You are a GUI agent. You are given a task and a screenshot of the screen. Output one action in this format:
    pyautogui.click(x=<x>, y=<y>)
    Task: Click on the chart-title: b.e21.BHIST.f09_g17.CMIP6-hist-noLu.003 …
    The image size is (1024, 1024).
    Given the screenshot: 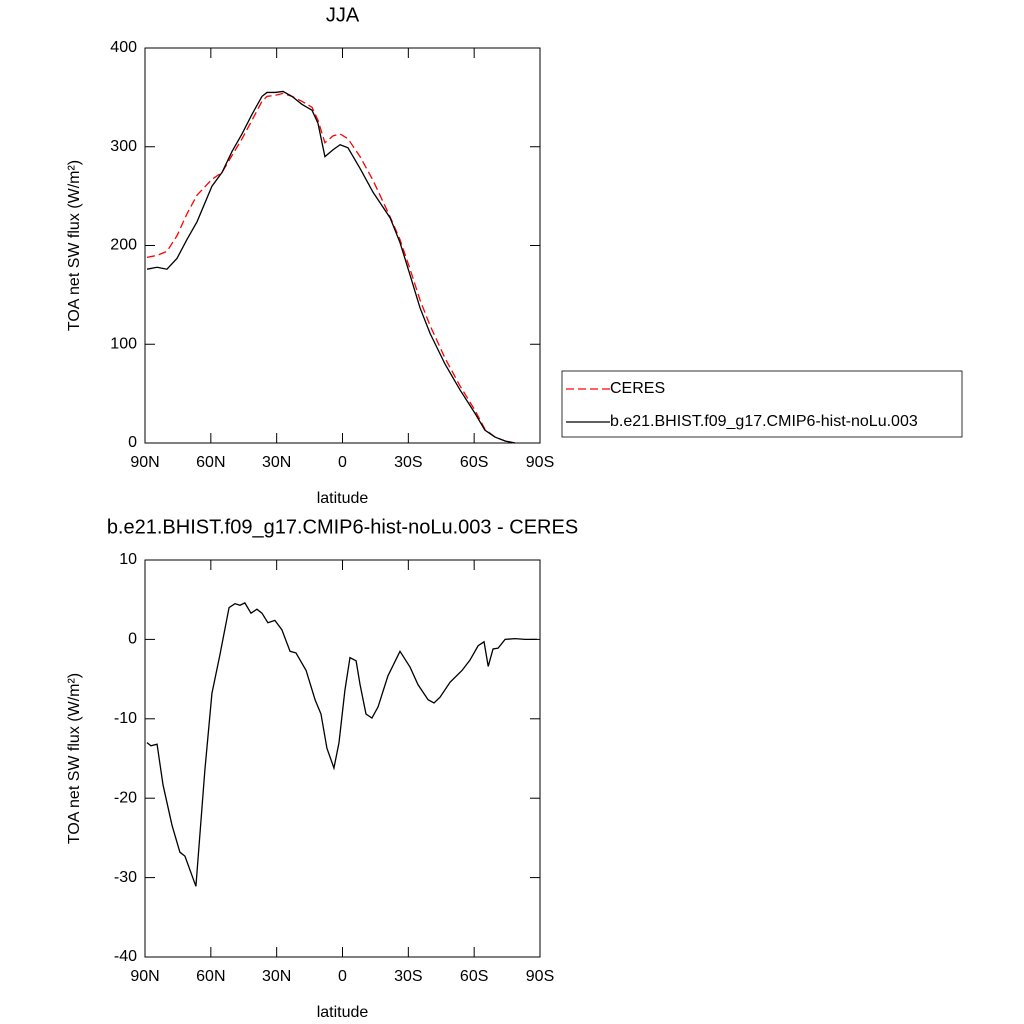 What is the action you would take?
    pyautogui.click(x=342, y=527)
    